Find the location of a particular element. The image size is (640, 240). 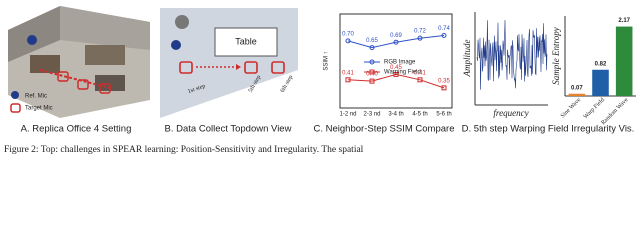

value-label: 0.70 is located at coordinates (348, 34).